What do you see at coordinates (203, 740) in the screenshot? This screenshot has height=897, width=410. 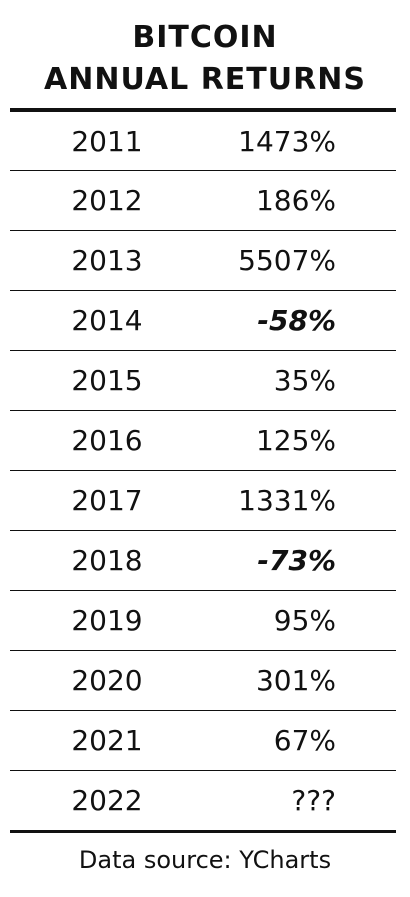 I see `table-row: 2021 67%` at bounding box center [203, 740].